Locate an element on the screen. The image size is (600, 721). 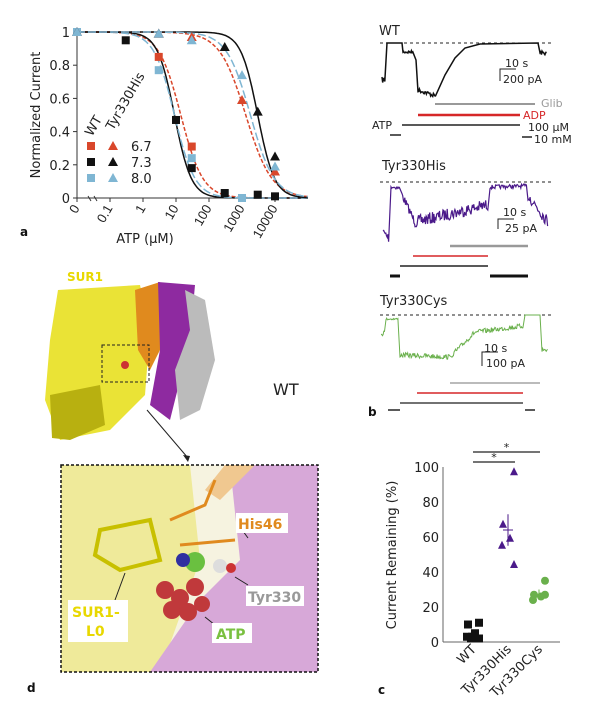
atp-10mm-label: 10 mM is located at coordinates (553, 139).